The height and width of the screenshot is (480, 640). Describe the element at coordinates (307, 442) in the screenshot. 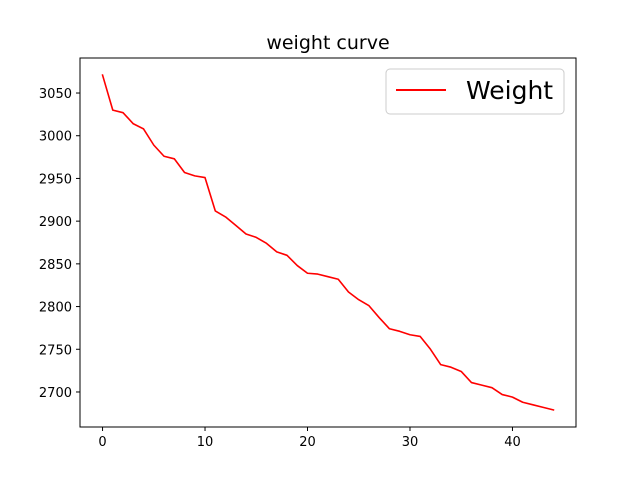

I see `x-tick-label: 20` at that location.